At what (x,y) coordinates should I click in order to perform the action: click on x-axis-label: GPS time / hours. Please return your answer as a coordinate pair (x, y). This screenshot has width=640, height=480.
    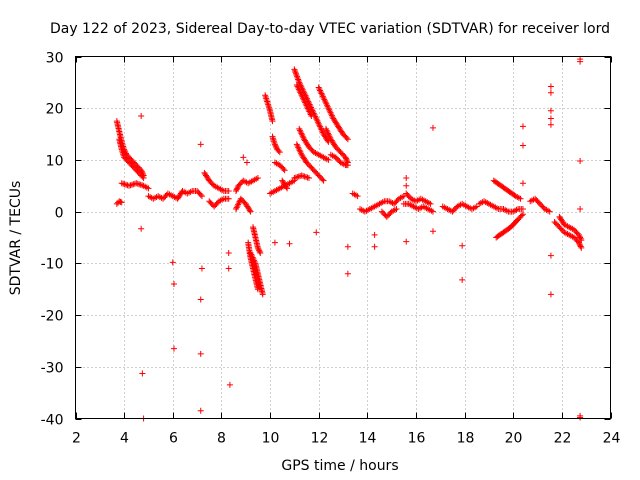
    Looking at the image, I should click on (339, 466).